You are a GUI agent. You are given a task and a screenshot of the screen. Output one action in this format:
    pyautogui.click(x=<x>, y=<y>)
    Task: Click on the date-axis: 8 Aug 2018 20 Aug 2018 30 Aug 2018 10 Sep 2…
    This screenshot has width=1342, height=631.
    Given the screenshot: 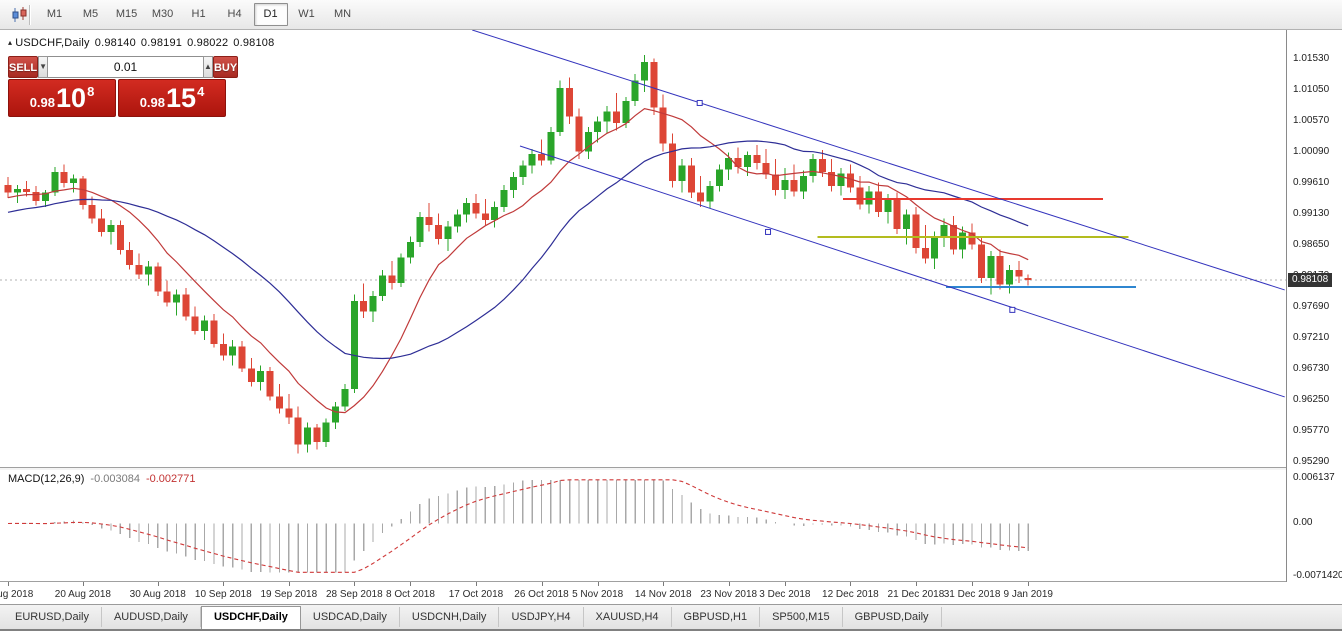 What is the action you would take?
    pyautogui.click(x=671, y=593)
    